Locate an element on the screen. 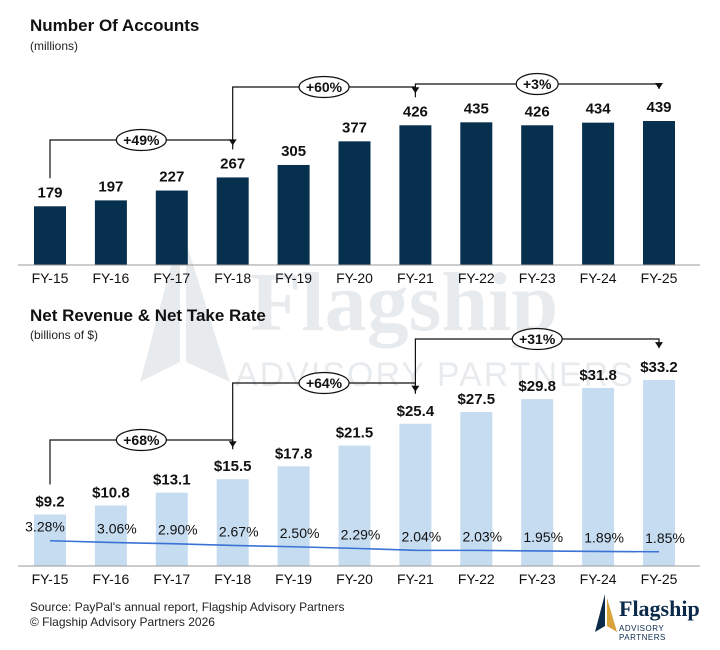 The width and height of the screenshot is (720, 650). revenue-arrowhead is located at coordinates (659, 345).